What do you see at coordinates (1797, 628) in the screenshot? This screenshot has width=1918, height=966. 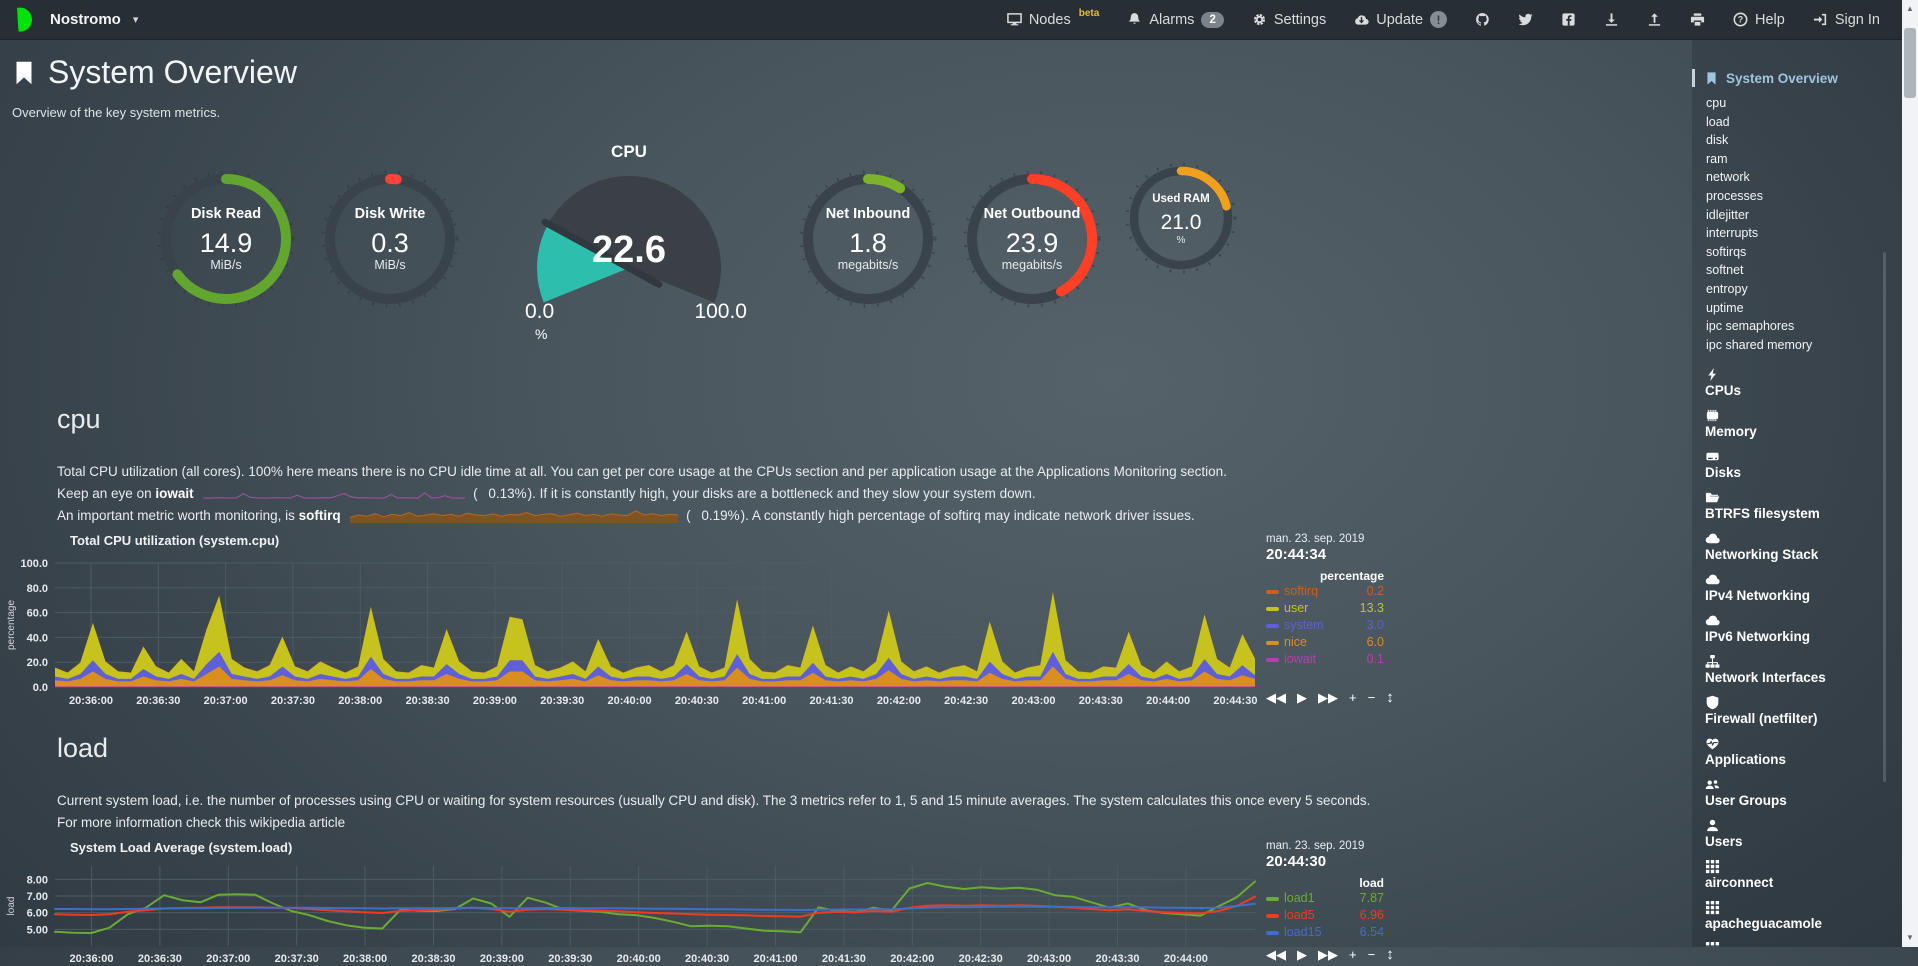 I see `sidebar-item-ipv6-networking: IPv6 Networking` at bounding box center [1797, 628].